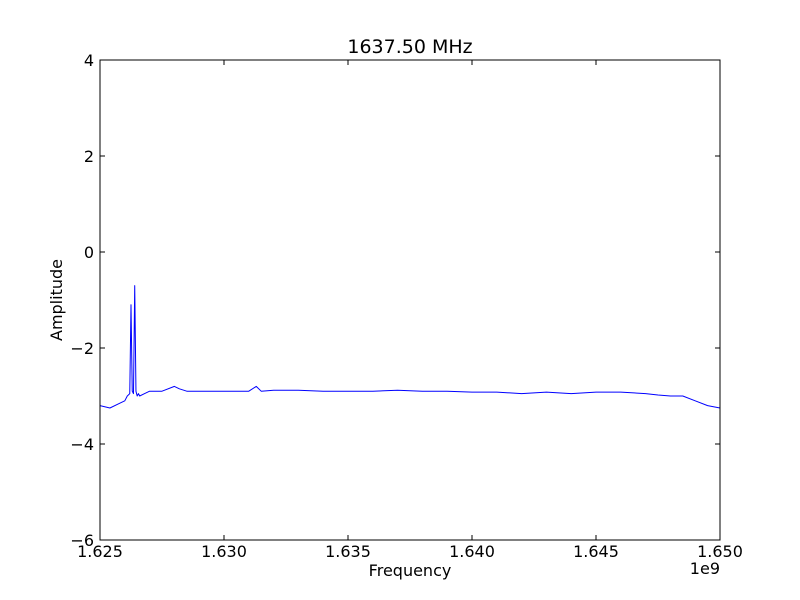  What do you see at coordinates (100, 551) in the screenshot?
I see `x-tick-label: 1.625` at bounding box center [100, 551].